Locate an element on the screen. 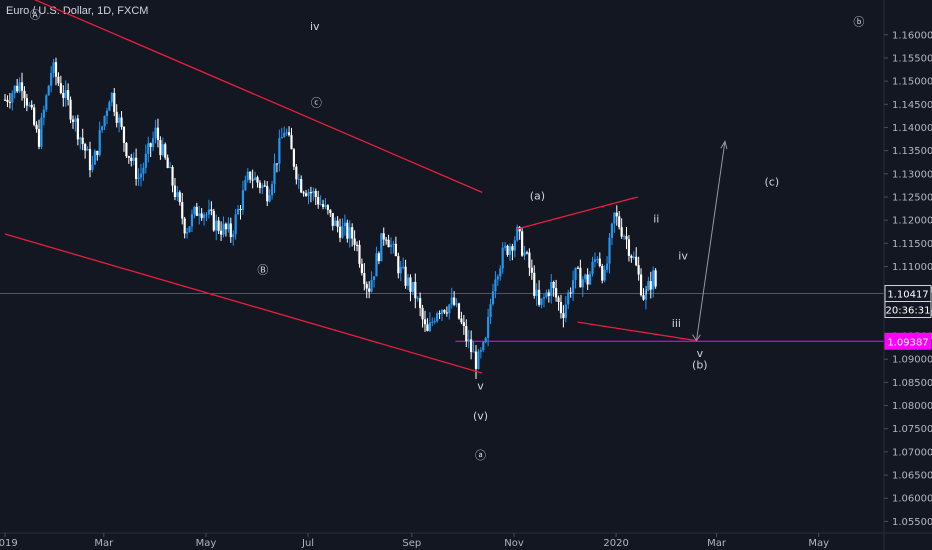 The height and width of the screenshot is (550, 932). time-tick-label: 2020 is located at coordinates (615, 543).